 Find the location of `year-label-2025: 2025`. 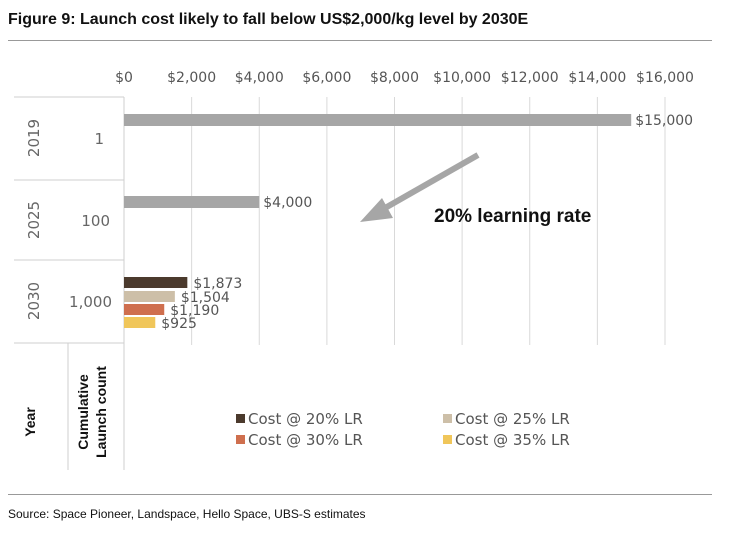

year-label-2025: 2025 is located at coordinates (34, 220).